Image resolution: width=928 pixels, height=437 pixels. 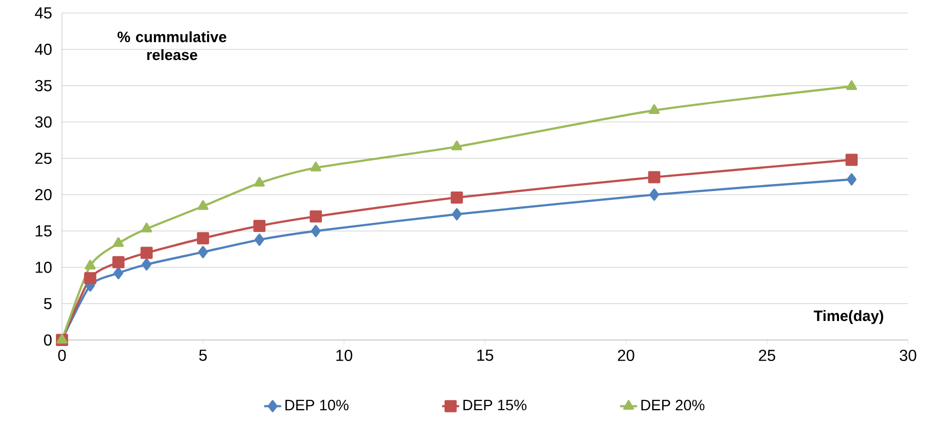 What do you see at coordinates (43, 49) in the screenshot?
I see `y-tick-label: 40` at bounding box center [43, 49].